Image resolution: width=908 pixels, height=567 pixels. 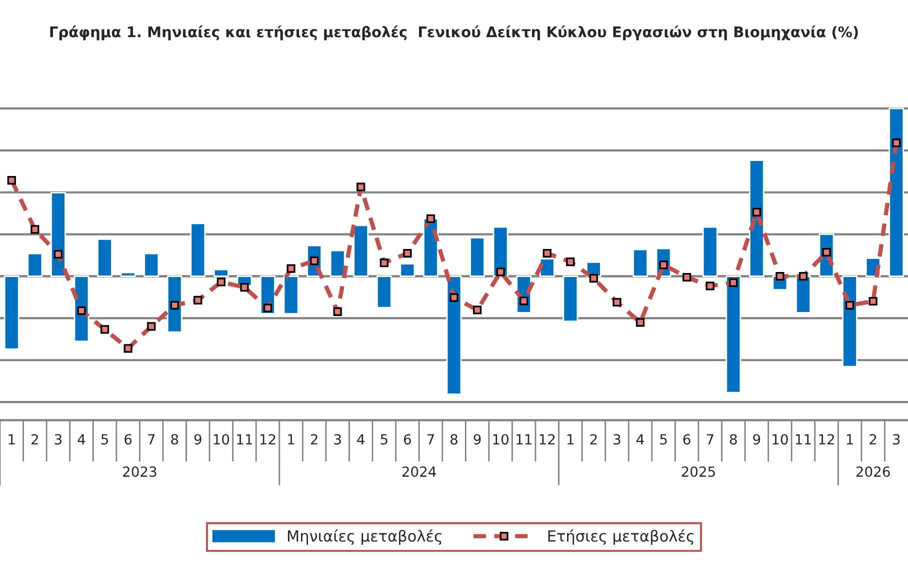 I want to click on legend-label: Ετήσιες μεταβολές, so click(x=621, y=537).